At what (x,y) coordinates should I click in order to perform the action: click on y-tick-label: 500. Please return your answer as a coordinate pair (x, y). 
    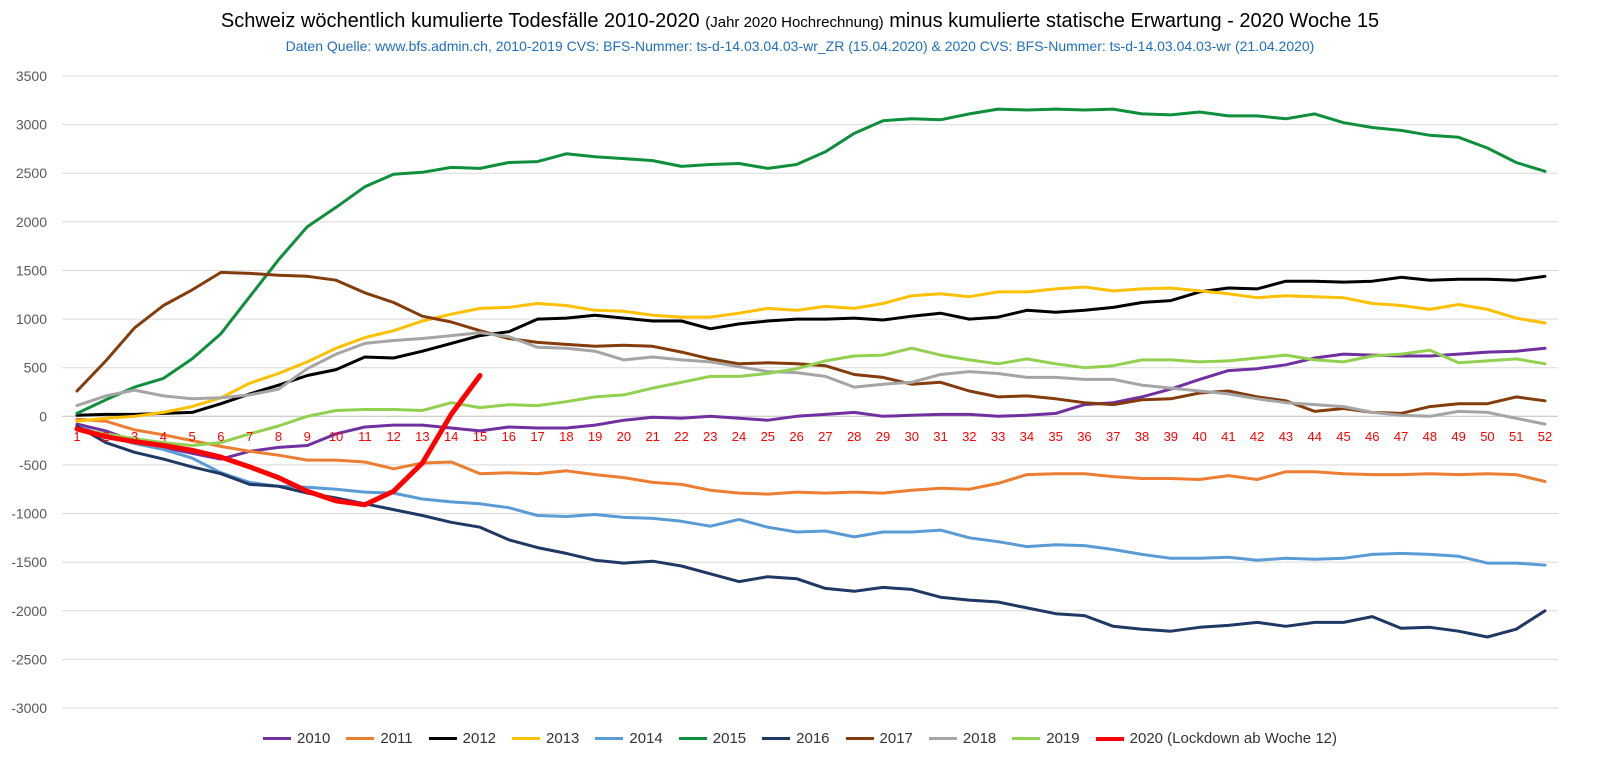
    Looking at the image, I should click on (36, 368).